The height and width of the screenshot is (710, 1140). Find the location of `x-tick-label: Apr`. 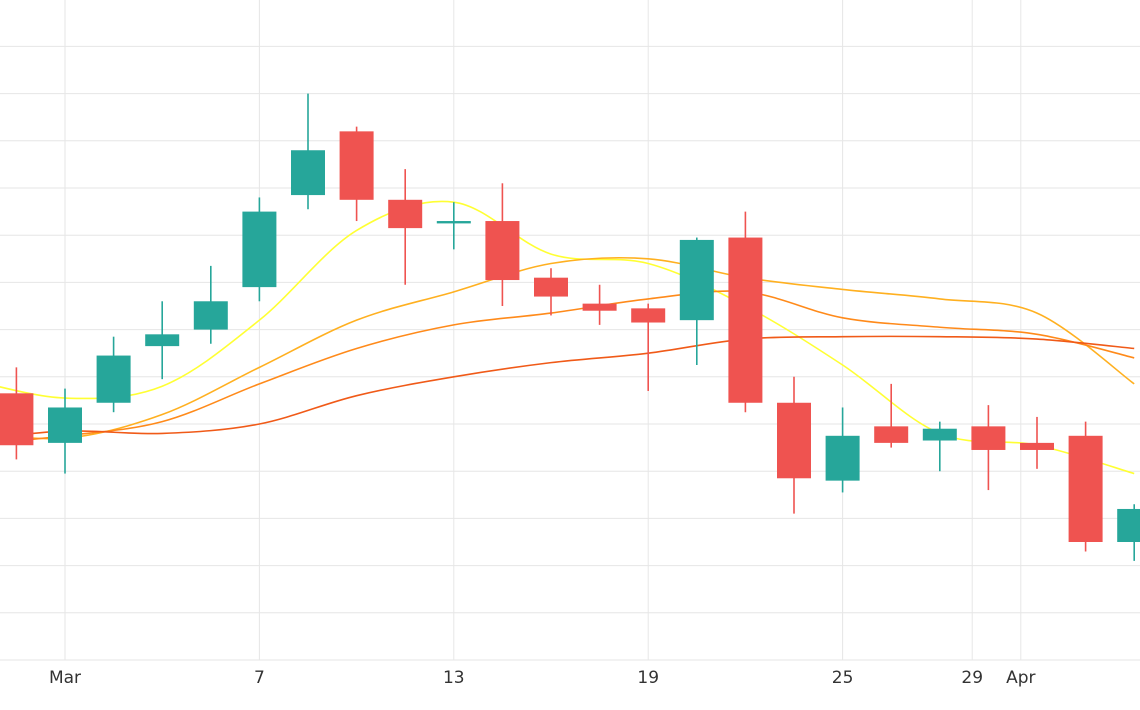

x-tick-label: Apr is located at coordinates (1020, 678).